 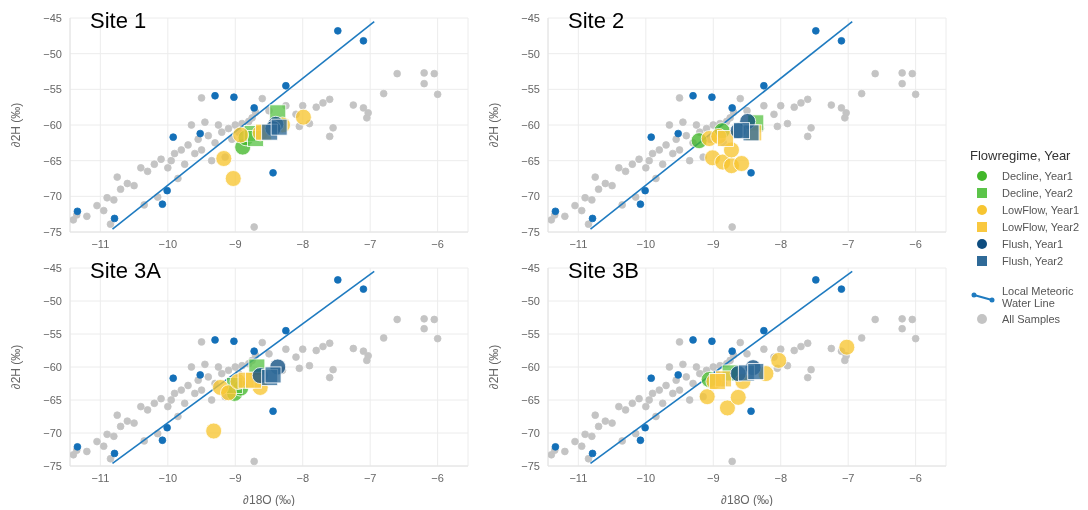 What do you see at coordinates (1041, 227) in the screenshot?
I see `legend-label: LowFlow, Year2` at bounding box center [1041, 227].